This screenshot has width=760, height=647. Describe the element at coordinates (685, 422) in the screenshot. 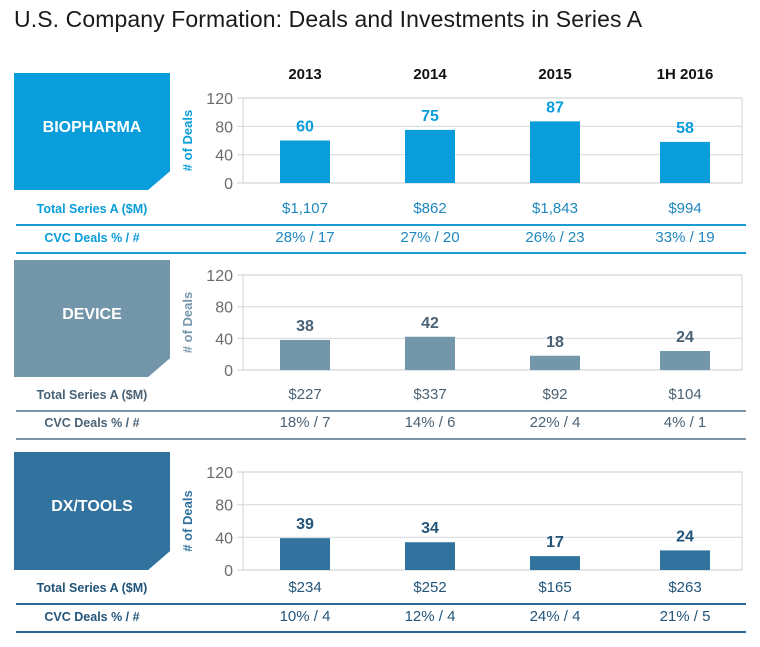

I see `cvc-deals-value: 4% / 1` at that location.